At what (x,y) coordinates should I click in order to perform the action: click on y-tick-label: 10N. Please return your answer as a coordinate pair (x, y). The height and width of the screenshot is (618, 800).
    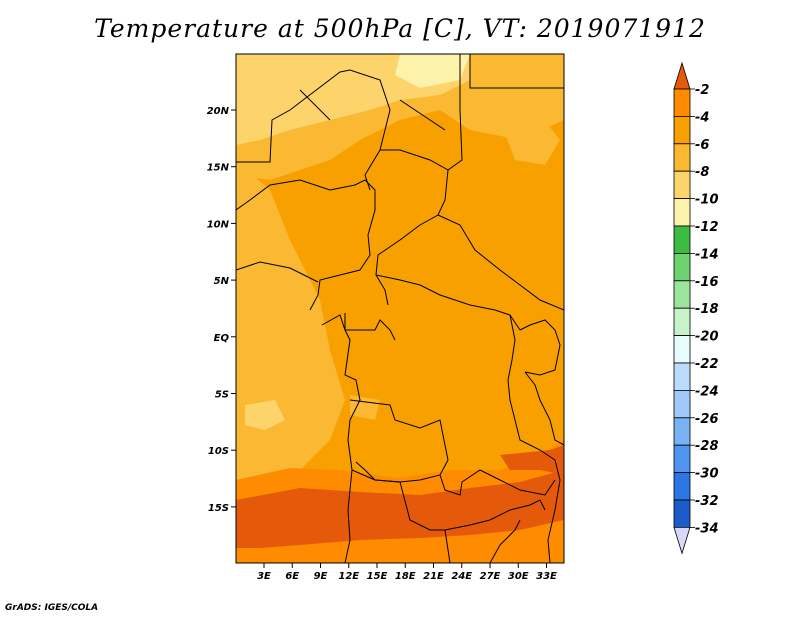
    Looking at the image, I should click on (218, 224).